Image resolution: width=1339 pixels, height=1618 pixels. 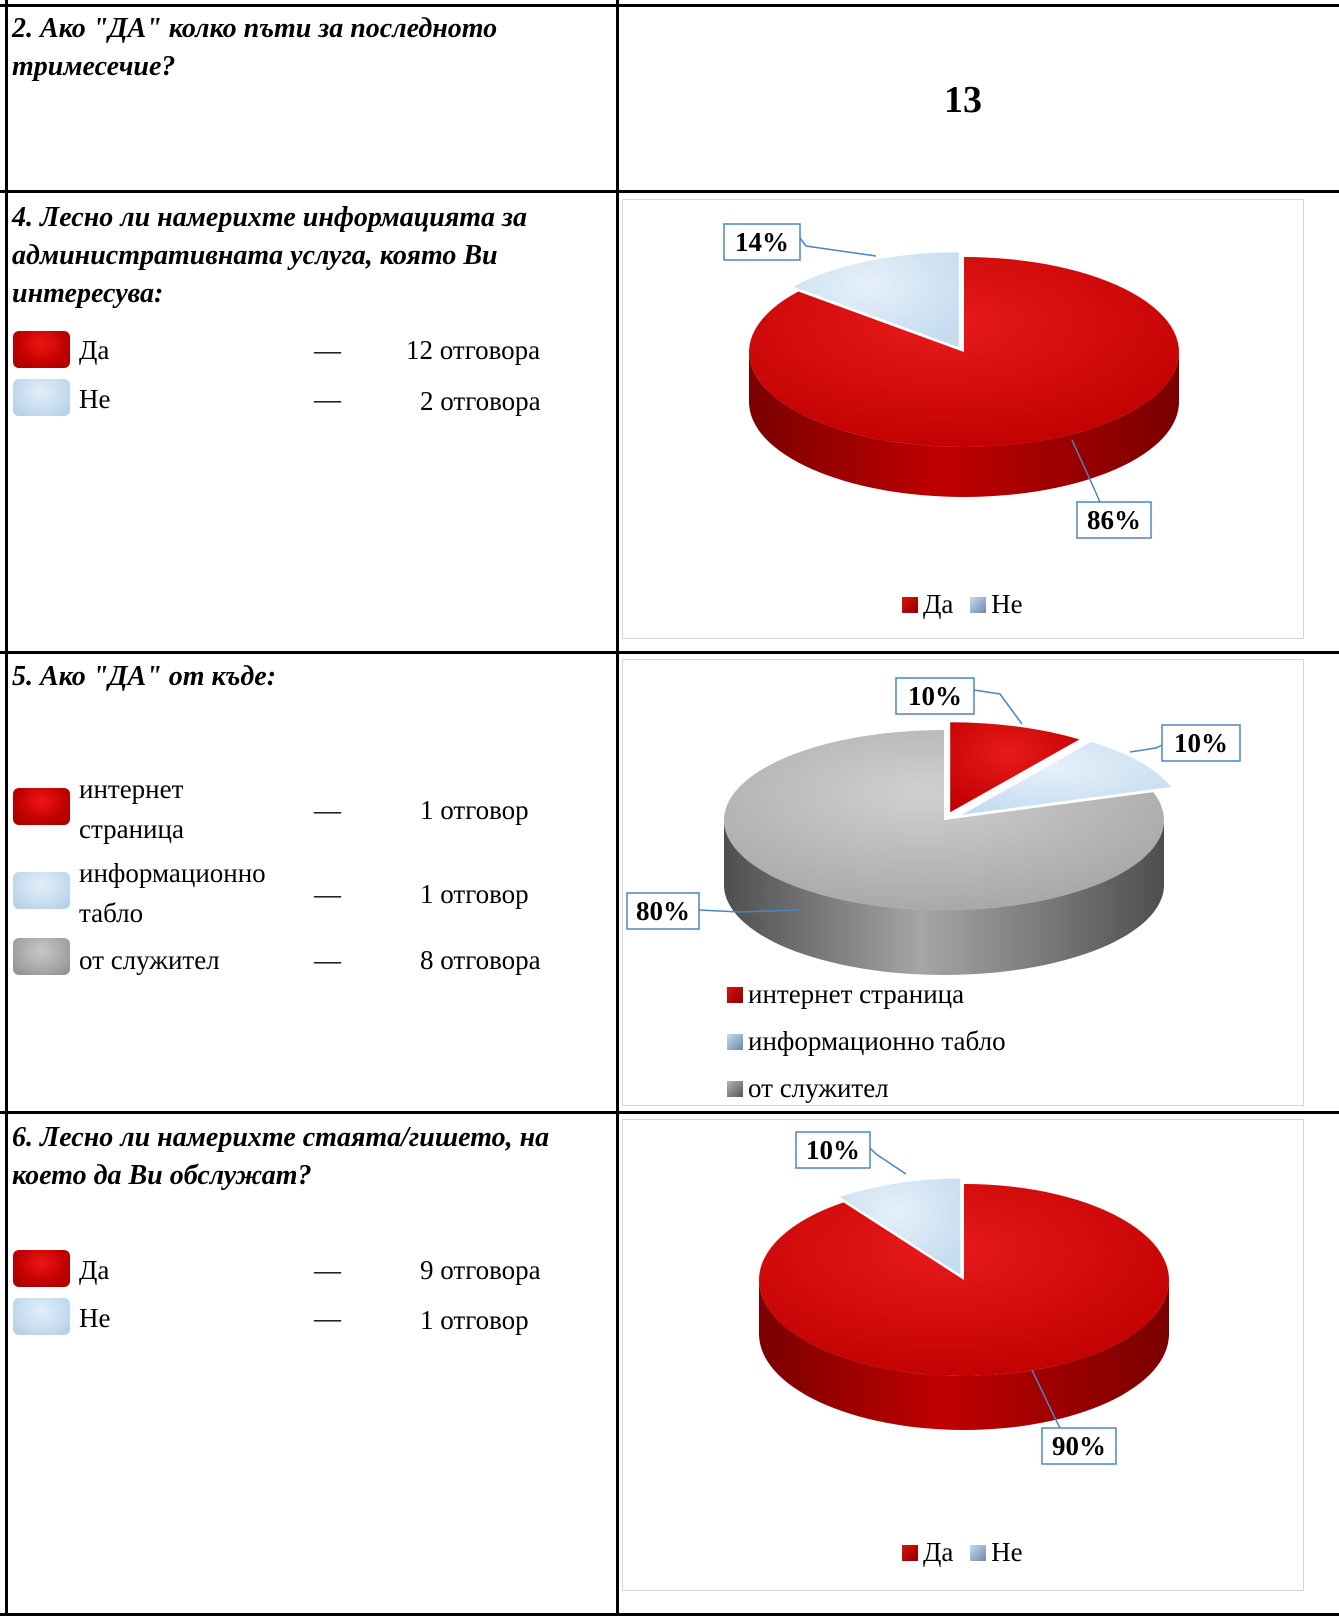 What do you see at coordinates (111, 913) in the screenshot?
I see `answer-label-line2: табло` at bounding box center [111, 913].